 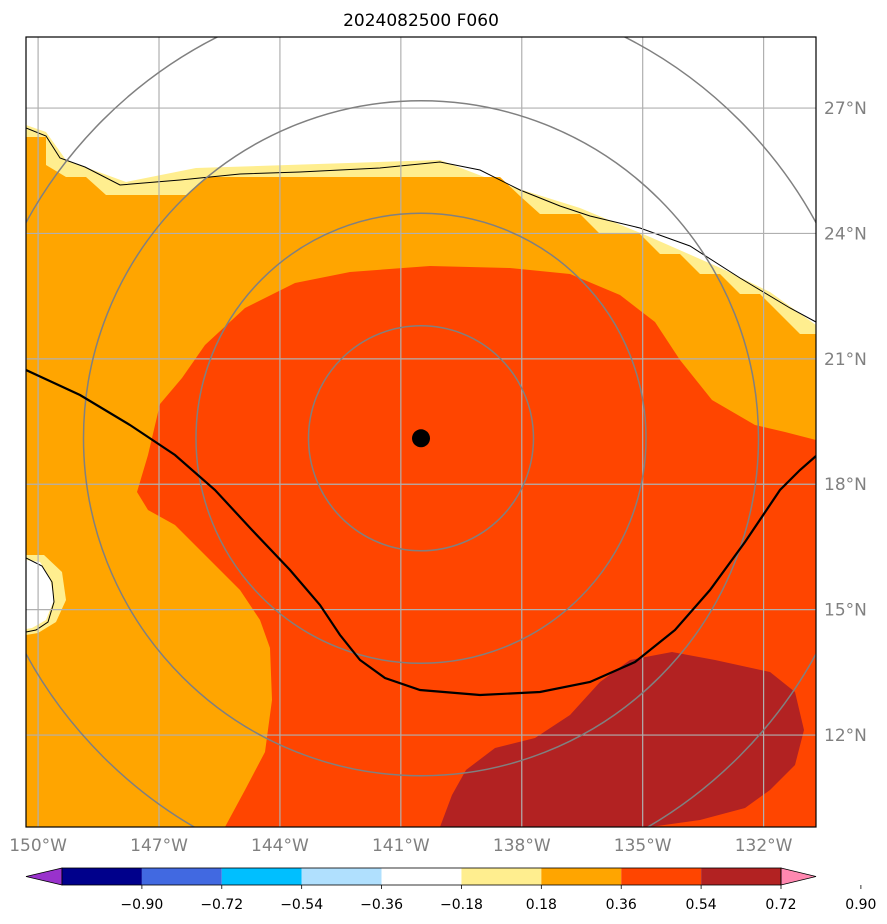 I want to click on range-ring, so click(x=421, y=438).